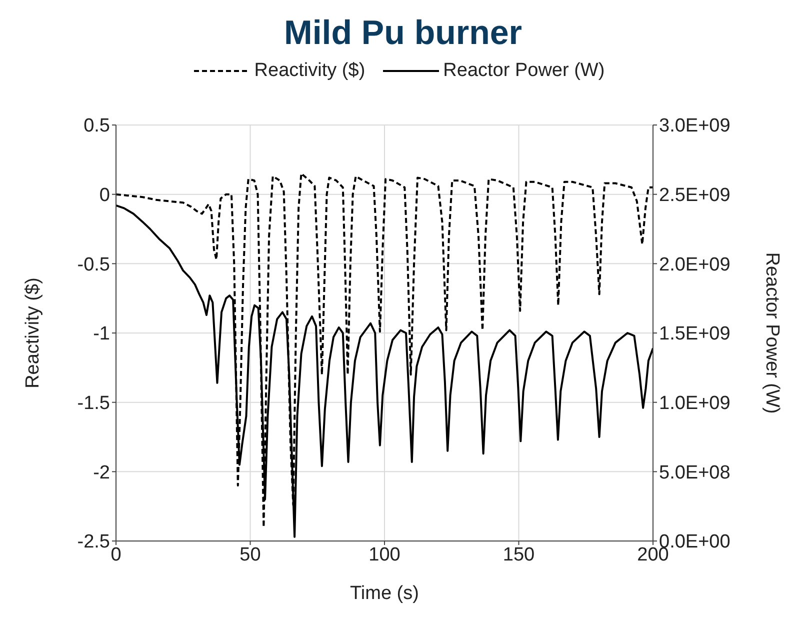 This screenshot has width=799, height=625. What do you see at coordinates (771, 333) in the screenshot?
I see `y2-axis-title: Reactor Power (W)` at bounding box center [771, 333].